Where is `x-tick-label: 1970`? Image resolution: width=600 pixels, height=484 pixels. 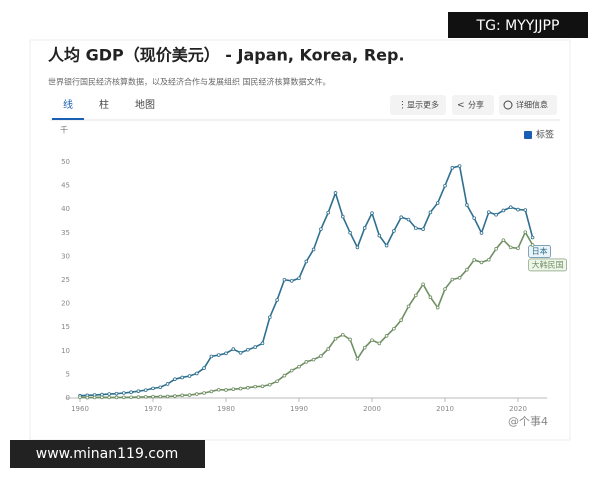 x-tick-label: 1970 is located at coordinates (153, 409).